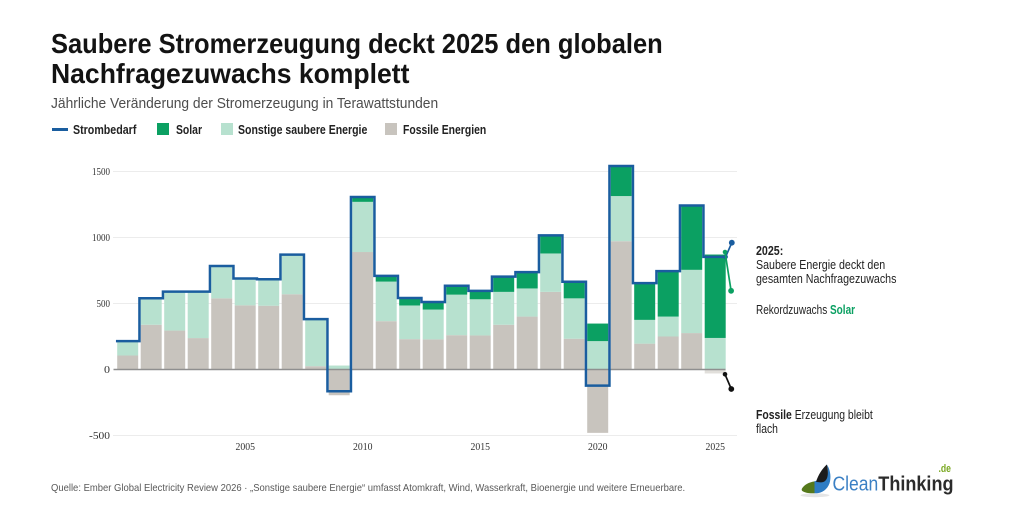 Image resolution: width=1024 pixels, height=515 pixels. Describe the element at coordinates (245, 447) in the screenshot. I see `svg-text: 2005` at that location.